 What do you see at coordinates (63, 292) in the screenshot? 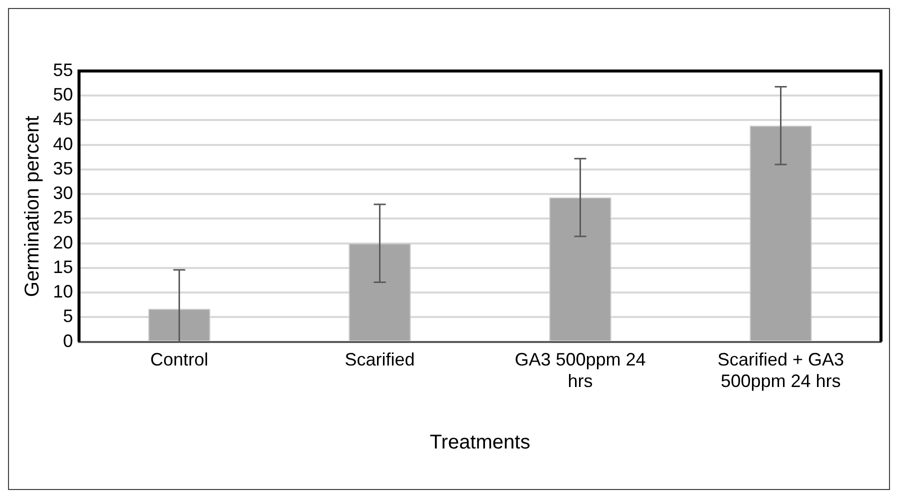
I see `y-tick-label: 10` at bounding box center [63, 292].